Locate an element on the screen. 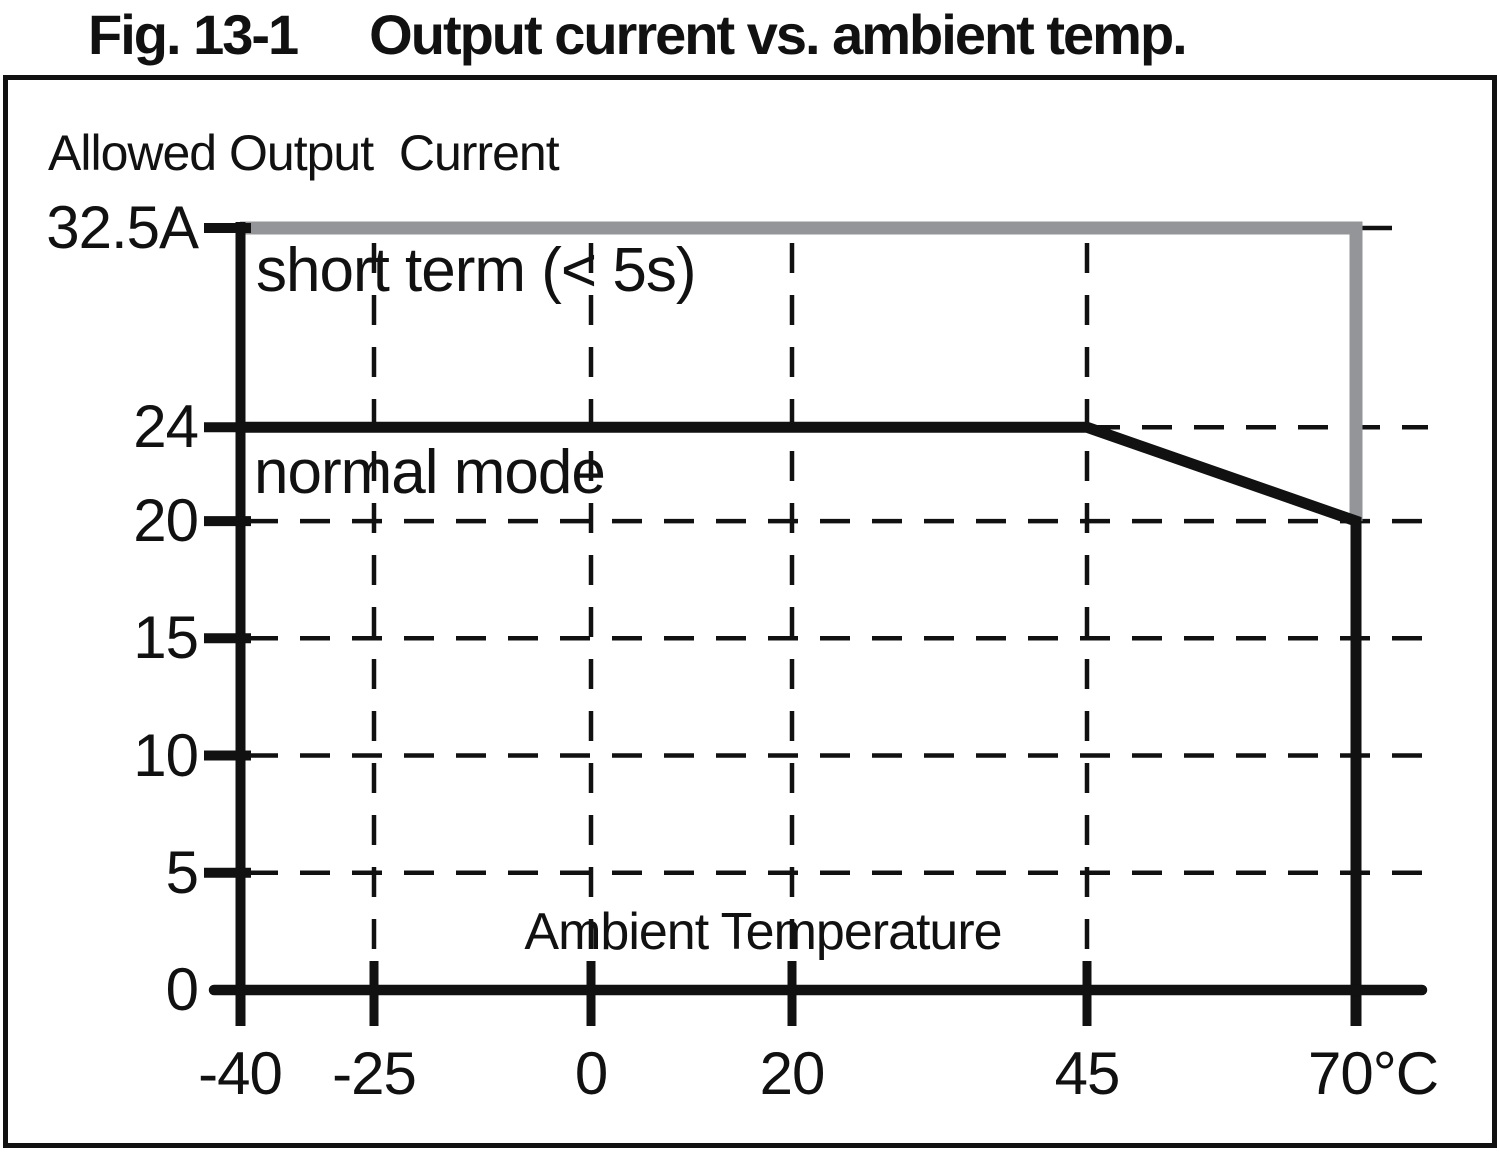 The height and width of the screenshot is (1152, 1500). y-tick-label: 15 is located at coordinates (166, 638).